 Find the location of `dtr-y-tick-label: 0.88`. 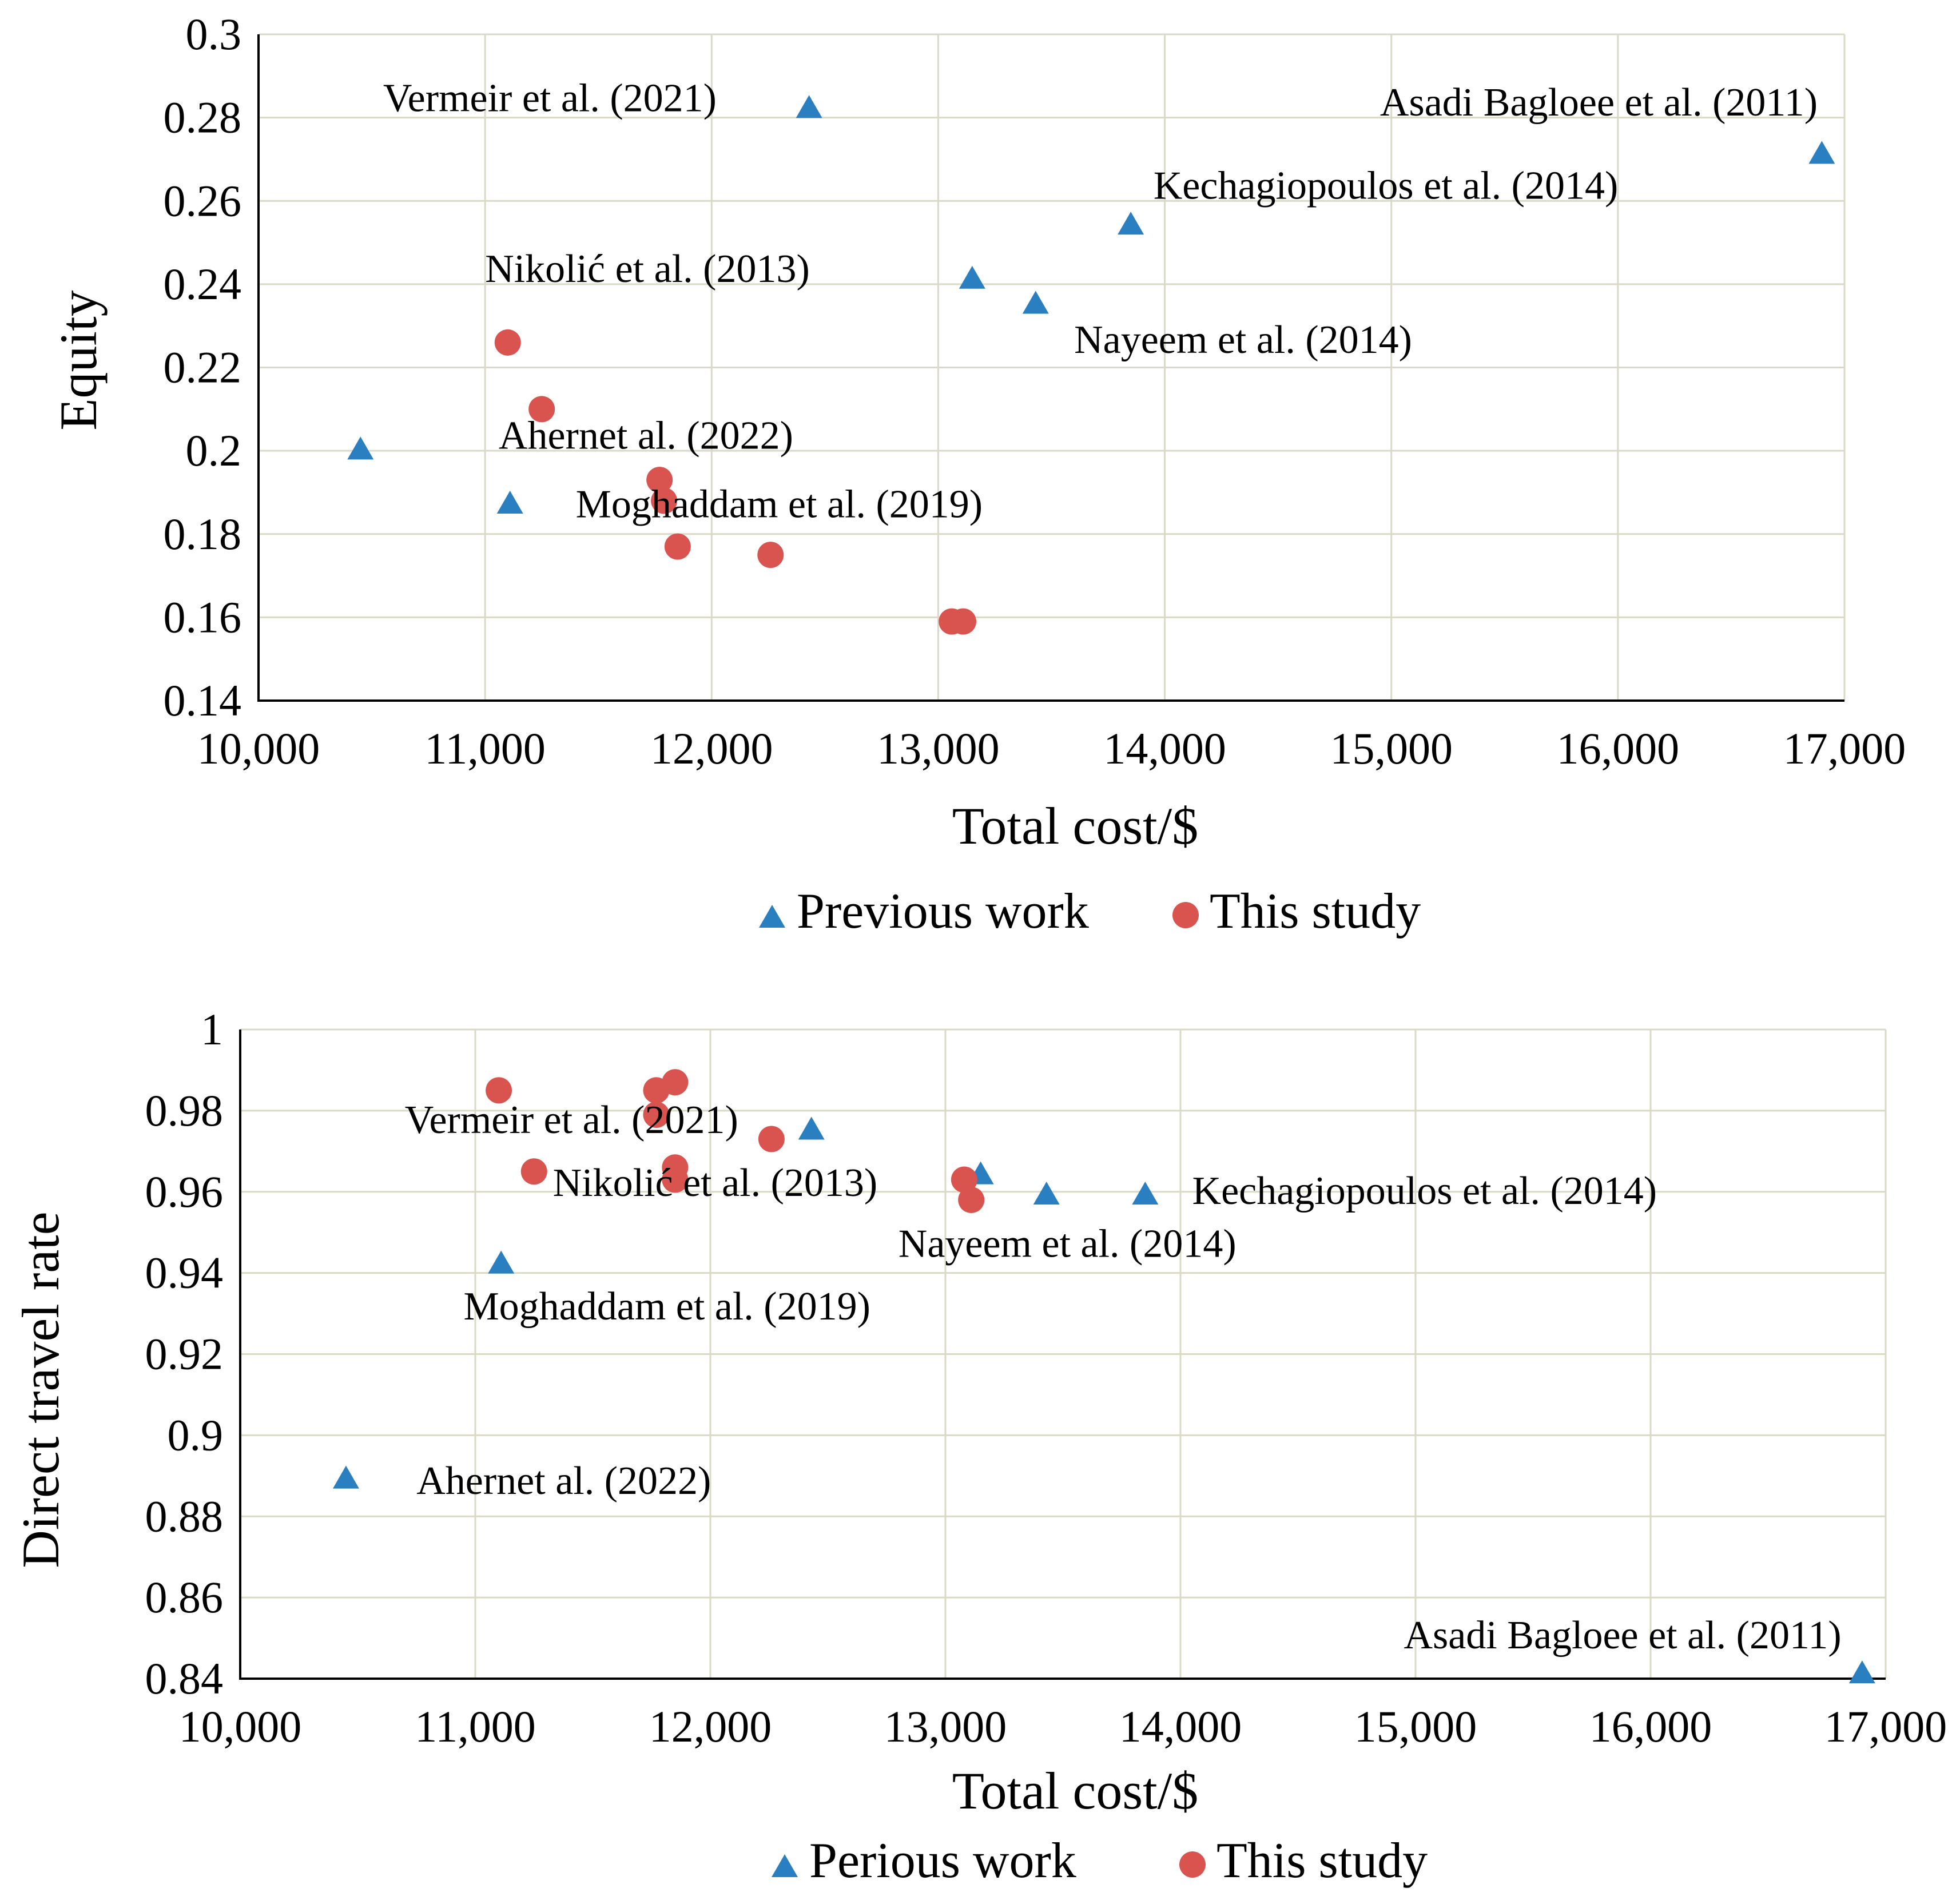

dtr-y-tick-label: 0.88 is located at coordinates (184, 1516).